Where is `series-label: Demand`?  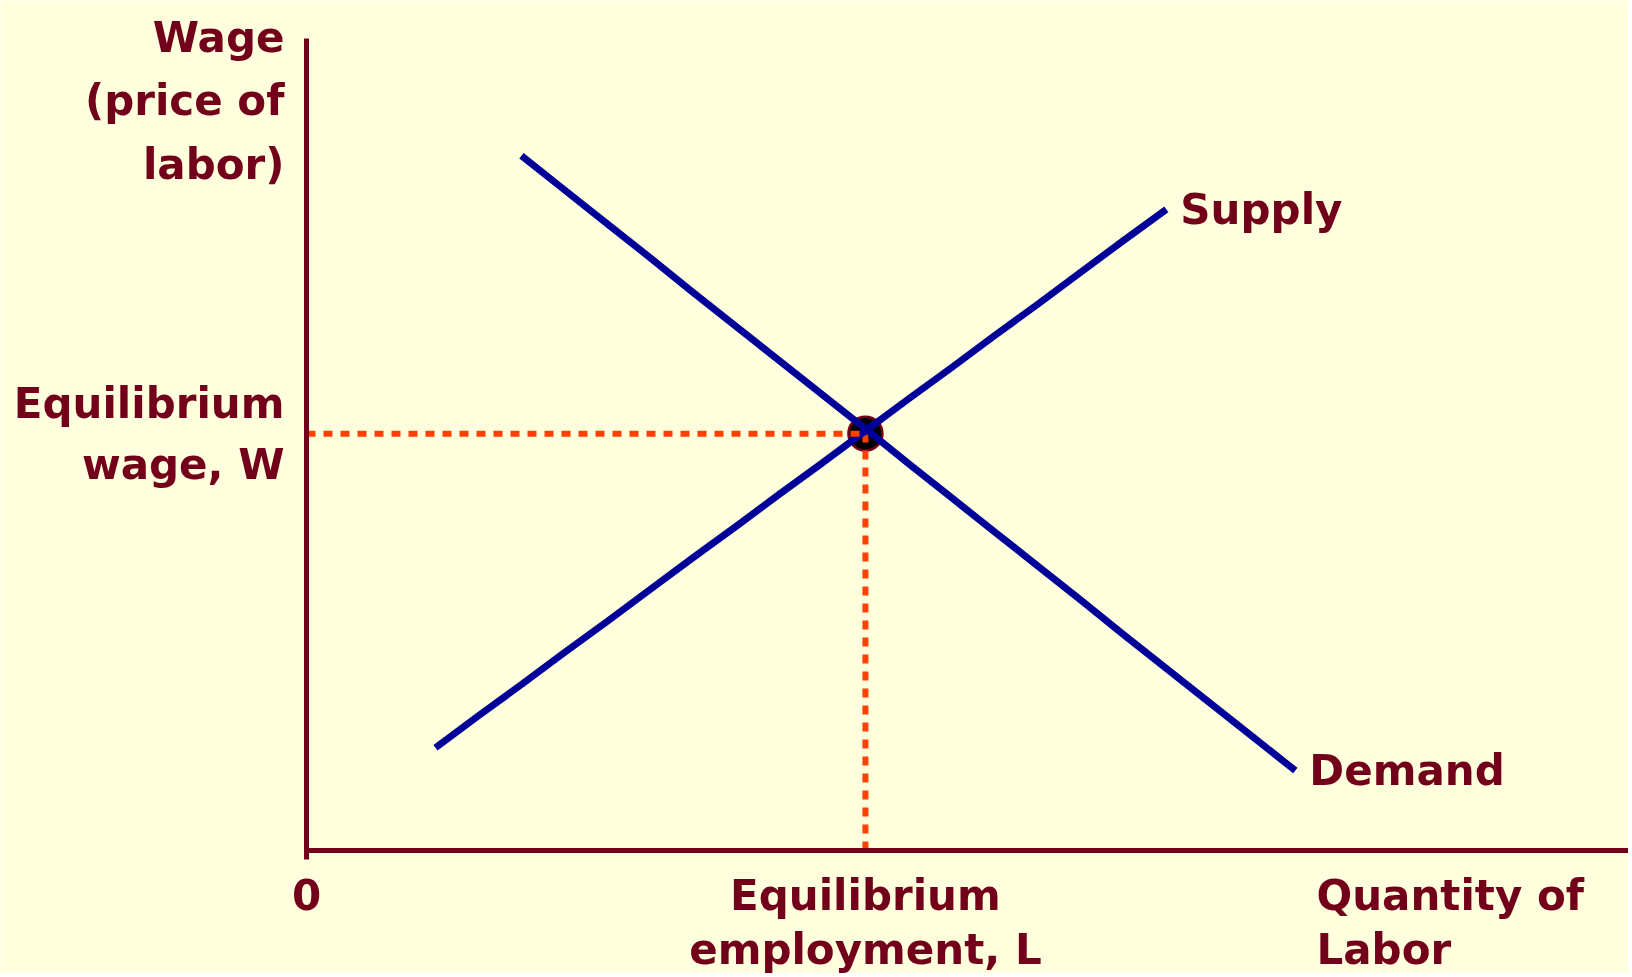 series-label: Demand is located at coordinates (1407, 771).